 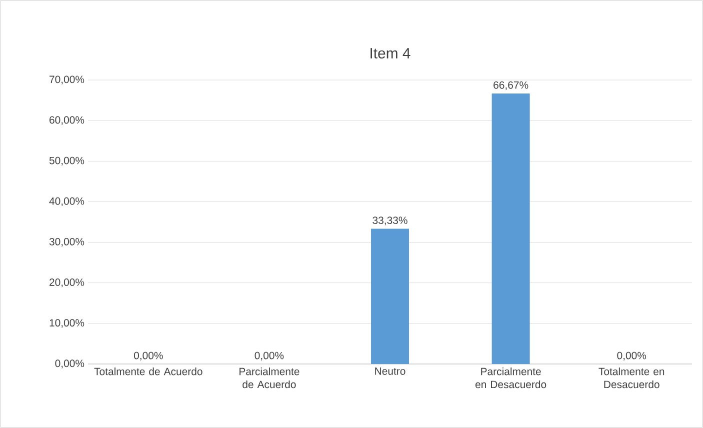 I want to click on y-tick-label: 10,00%, so click(x=67, y=323).